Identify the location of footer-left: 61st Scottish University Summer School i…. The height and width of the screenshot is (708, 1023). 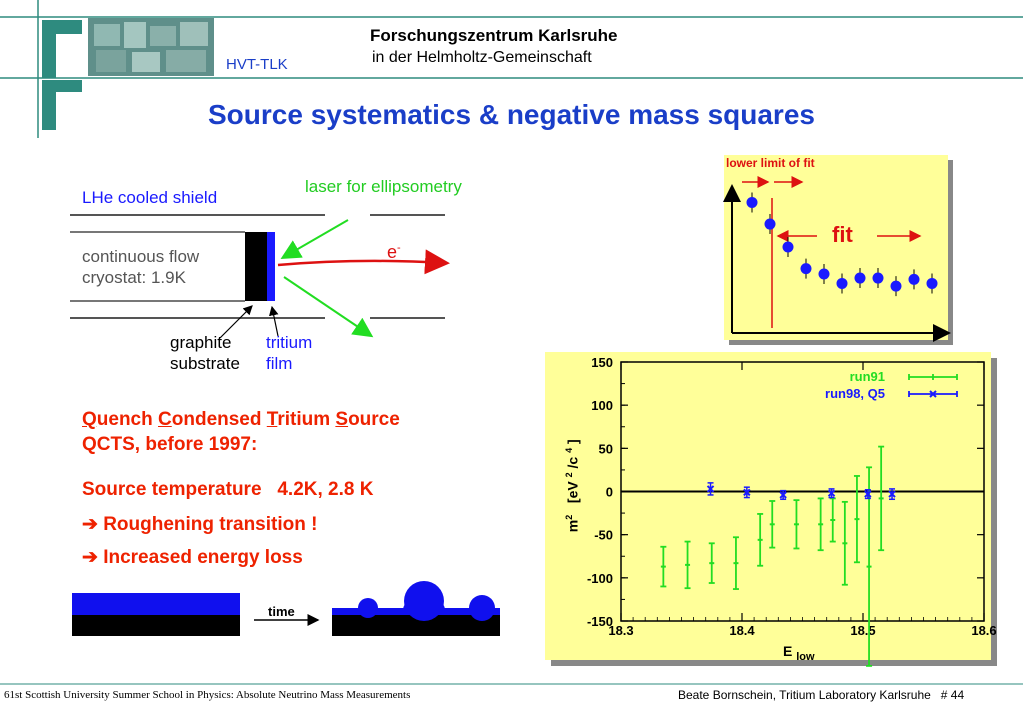
(207, 695).